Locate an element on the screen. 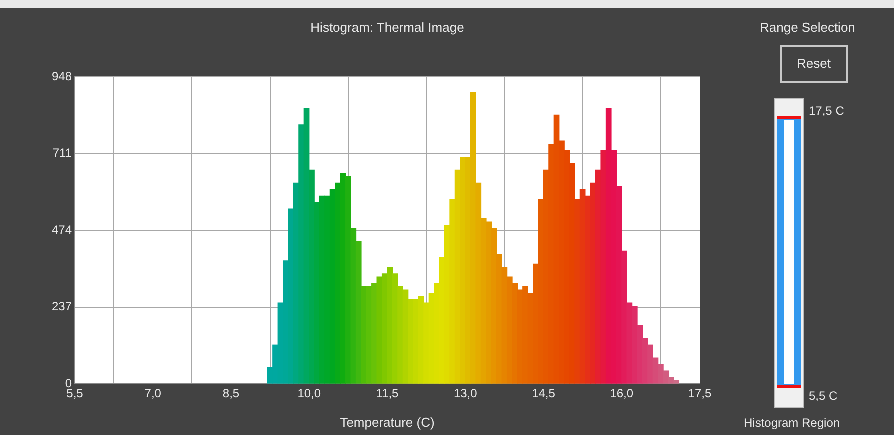 This screenshot has height=435, width=894. text: Range Selection is located at coordinates (808, 27).